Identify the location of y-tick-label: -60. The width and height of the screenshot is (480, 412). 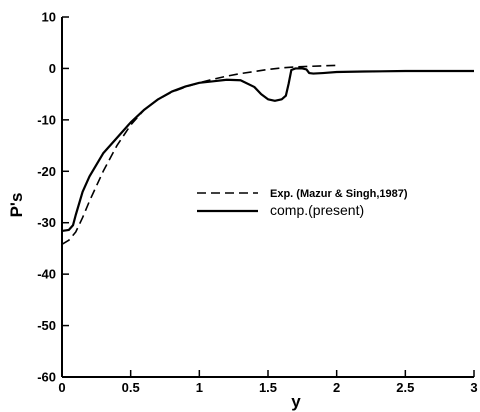
(46, 377).